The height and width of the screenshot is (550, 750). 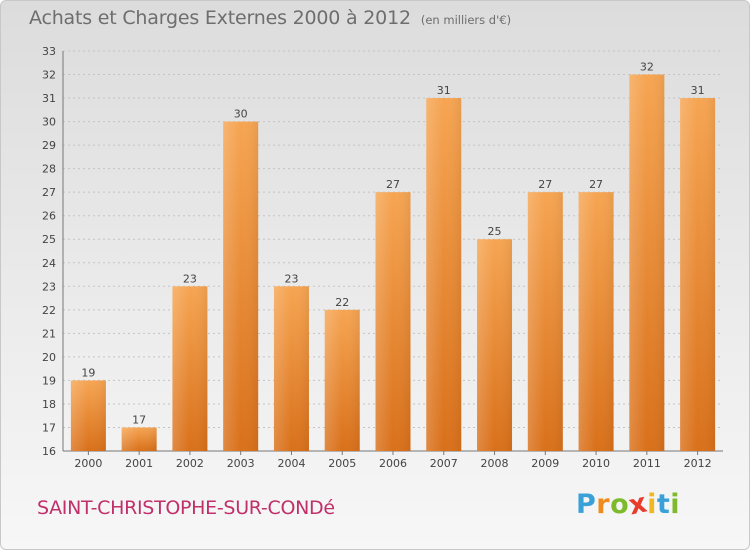 What do you see at coordinates (241, 114) in the screenshot?
I see `bar-value-label: 30` at bounding box center [241, 114].